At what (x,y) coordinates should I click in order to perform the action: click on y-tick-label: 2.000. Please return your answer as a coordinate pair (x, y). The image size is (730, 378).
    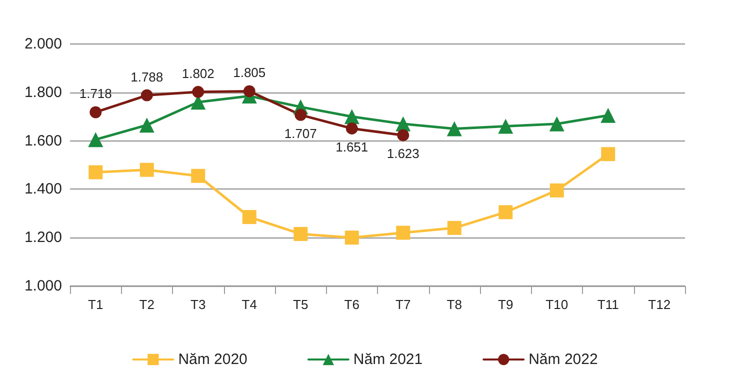
    Looking at the image, I should click on (43, 44).